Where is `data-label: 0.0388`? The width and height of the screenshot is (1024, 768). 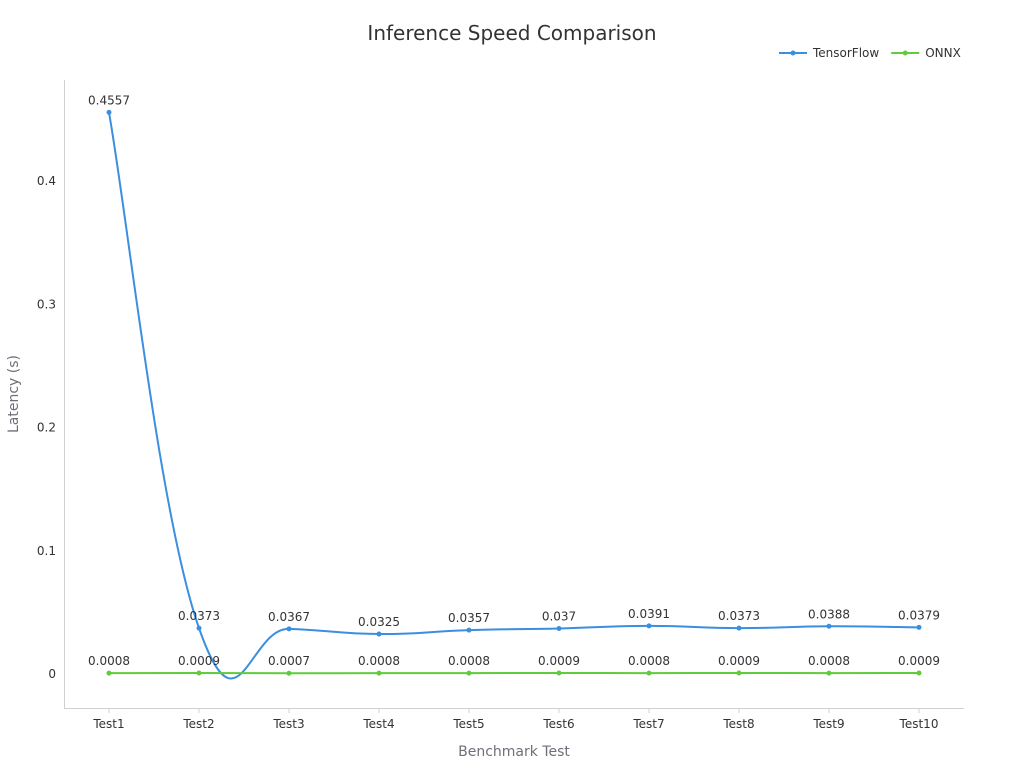
data-label: 0.0388 is located at coordinates (829, 614).